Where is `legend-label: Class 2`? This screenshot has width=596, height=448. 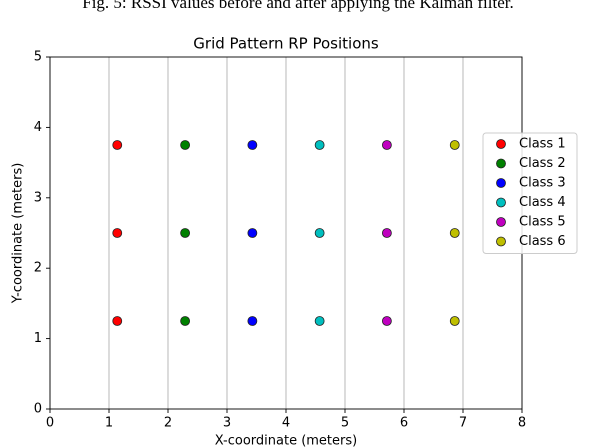
legend-label: Class 2 is located at coordinates (542, 163).